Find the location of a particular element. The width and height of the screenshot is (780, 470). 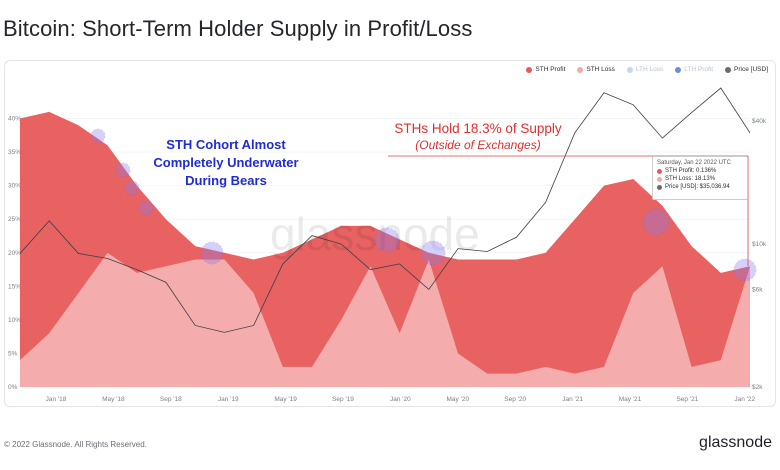

y-tick-label: 35% is located at coordinates (14, 152).